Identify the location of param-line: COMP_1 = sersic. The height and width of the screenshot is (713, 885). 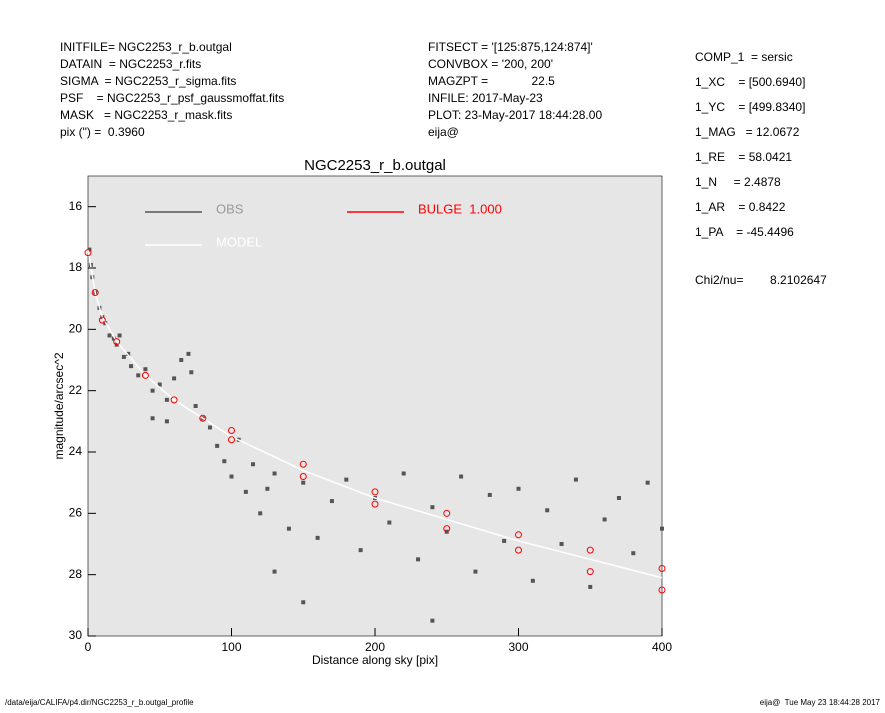
(744, 57).